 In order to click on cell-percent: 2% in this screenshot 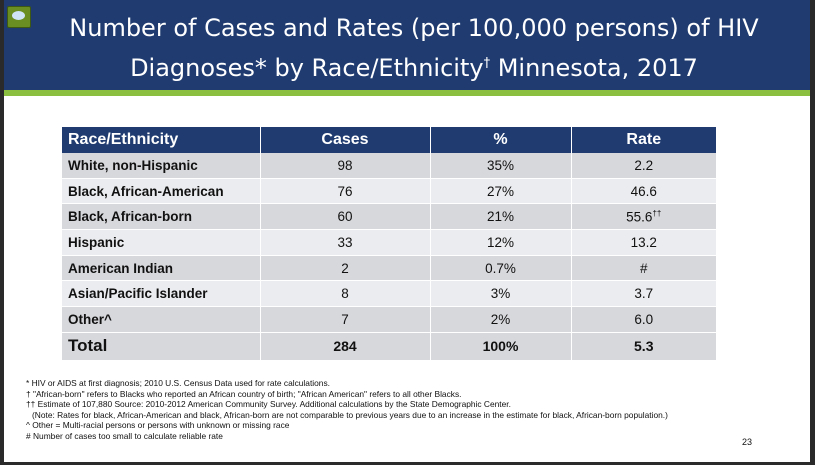, I will do `click(500, 319)`.